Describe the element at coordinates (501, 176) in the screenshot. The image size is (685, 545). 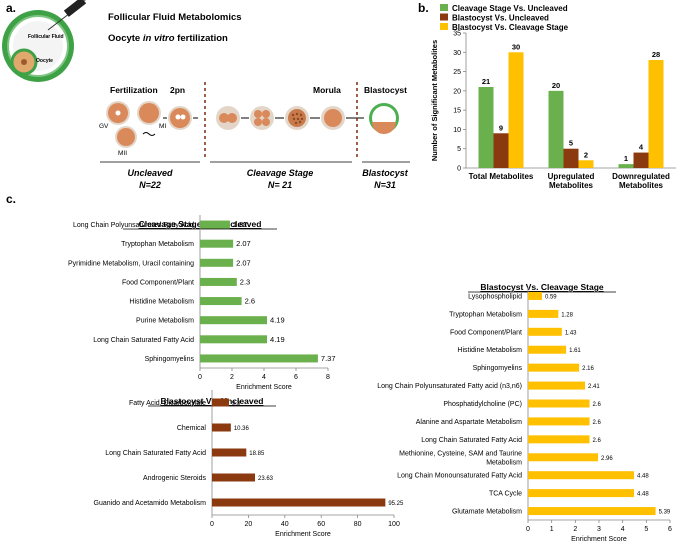
I see `x-category-label: Total Metabolites` at that location.